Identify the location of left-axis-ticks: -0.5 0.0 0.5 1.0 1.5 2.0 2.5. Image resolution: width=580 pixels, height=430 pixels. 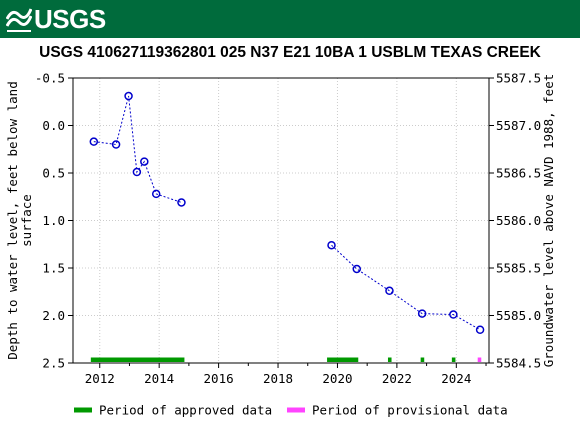
(54, 221).